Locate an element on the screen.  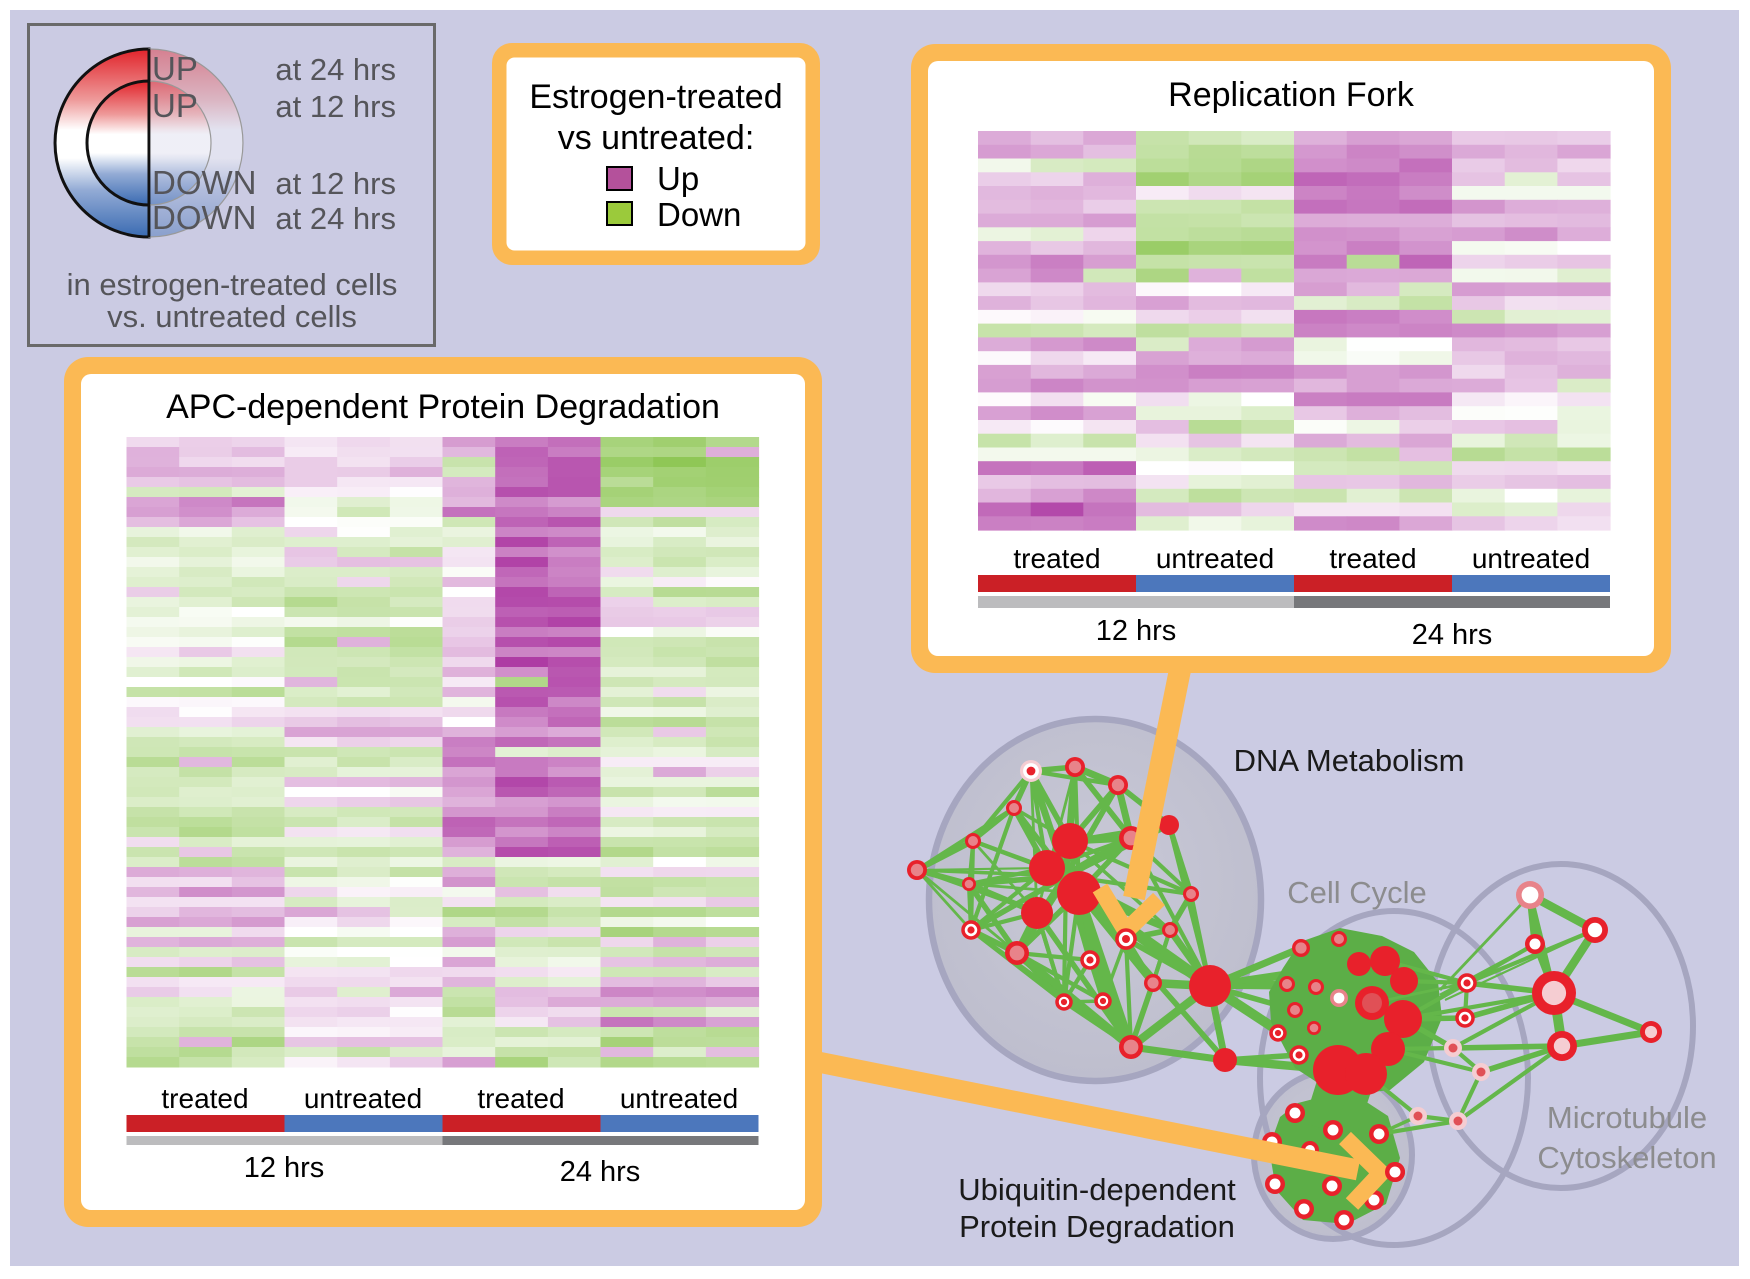
svg-text: in estrogen-treated cells is located at coordinates (232, 284).